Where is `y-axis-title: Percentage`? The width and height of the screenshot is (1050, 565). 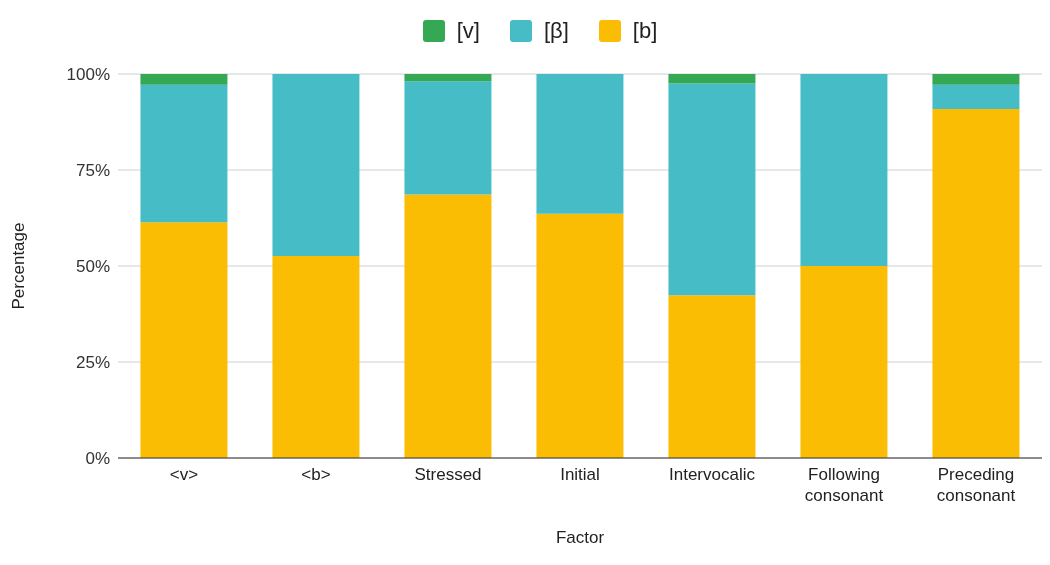
y-axis-title: Percentage is located at coordinates (19, 266).